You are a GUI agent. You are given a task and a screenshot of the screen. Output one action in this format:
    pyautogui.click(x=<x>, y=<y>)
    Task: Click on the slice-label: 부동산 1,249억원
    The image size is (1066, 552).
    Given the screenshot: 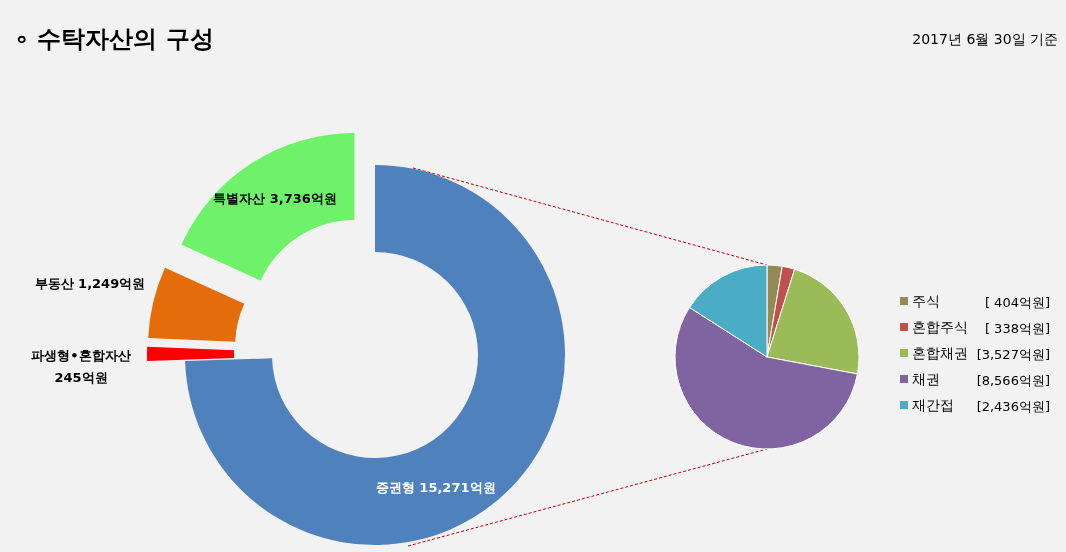 What is the action you would take?
    pyautogui.click(x=90, y=283)
    